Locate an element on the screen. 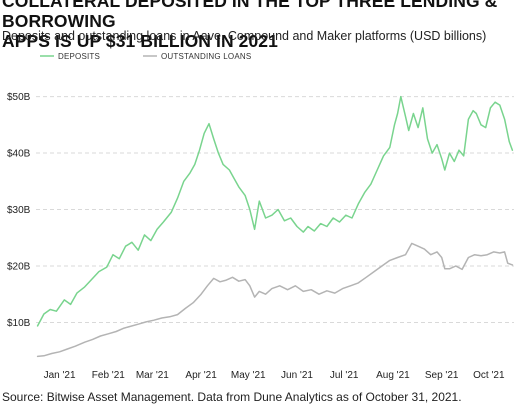 Image resolution: width=520 pixels, height=404 pixels. x-tick-label: Jul '21 is located at coordinates (344, 375).